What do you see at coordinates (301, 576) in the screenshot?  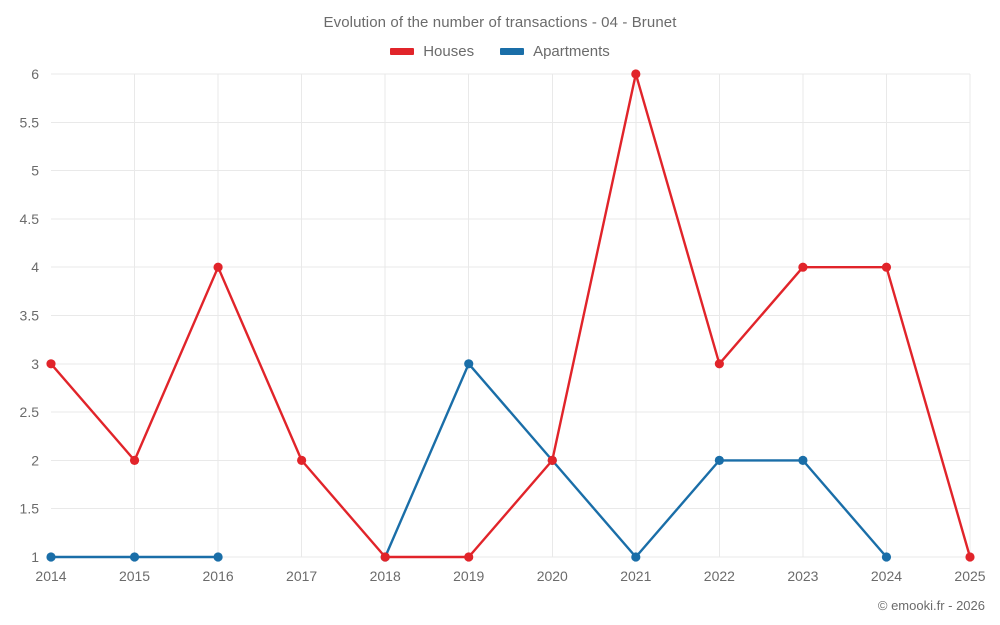 I see `x-axis-tick-label: 2017` at bounding box center [301, 576].